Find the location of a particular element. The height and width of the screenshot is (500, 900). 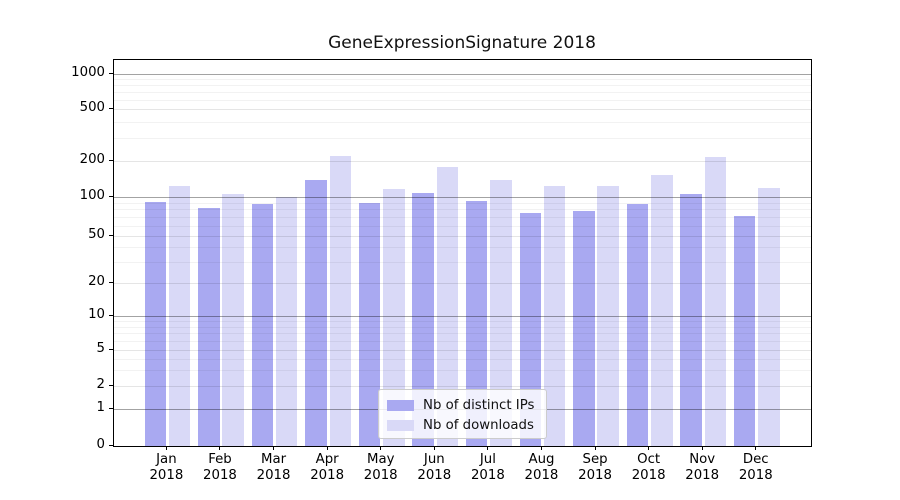

bar-ips-jun is located at coordinates (423, 319).